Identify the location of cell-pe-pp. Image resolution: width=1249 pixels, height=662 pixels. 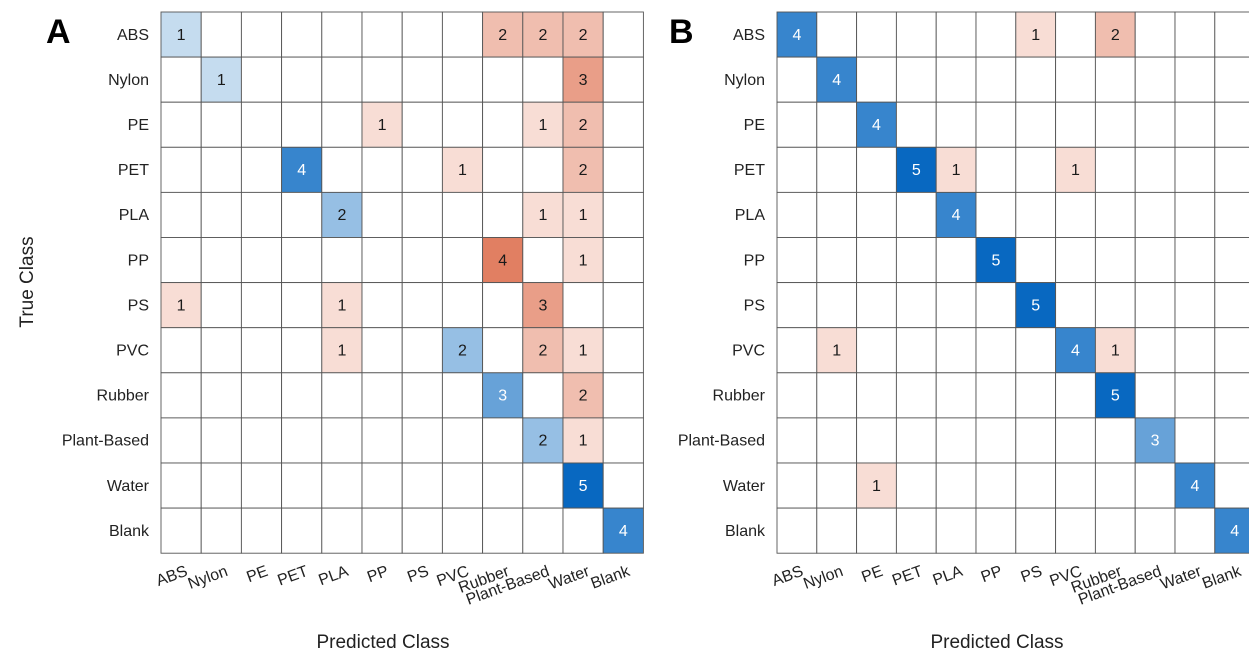
(996, 124).